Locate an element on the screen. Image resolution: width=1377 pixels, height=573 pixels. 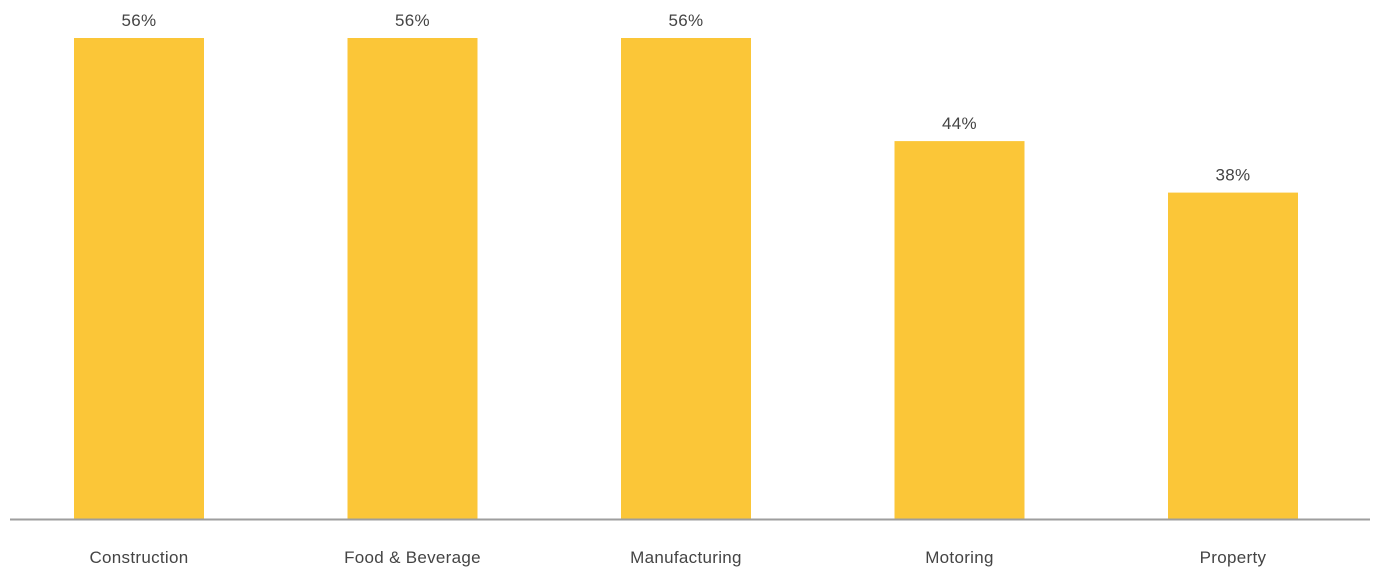
category-label-construction: Construction is located at coordinates (138, 557).